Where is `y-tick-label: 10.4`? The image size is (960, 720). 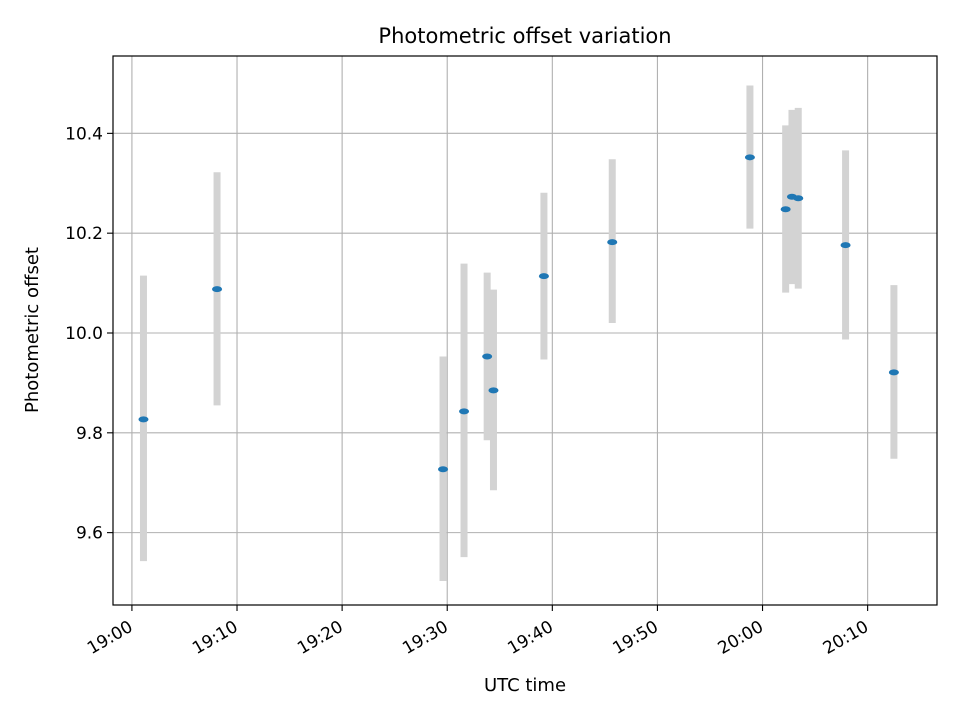 y-tick-label: 10.4 is located at coordinates (84, 134).